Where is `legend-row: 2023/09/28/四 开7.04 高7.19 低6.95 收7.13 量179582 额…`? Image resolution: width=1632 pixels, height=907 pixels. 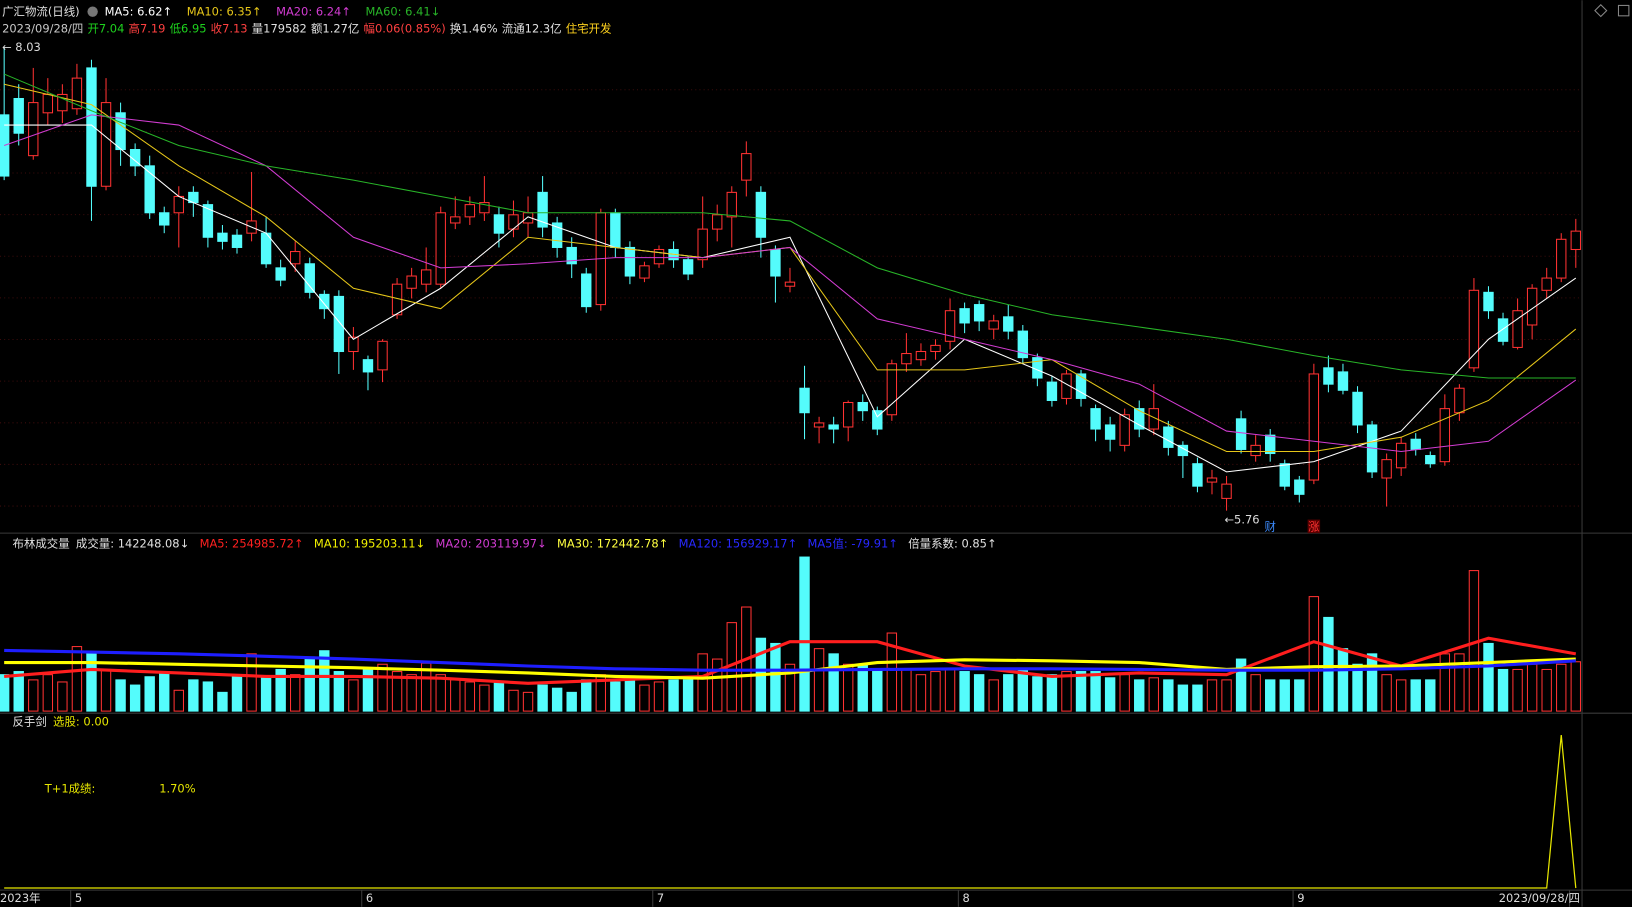 legend-row: 2023/09/28/四 开7.04 高7.19 低6.95 收7.13 量179582 额… is located at coordinates (307, 28).